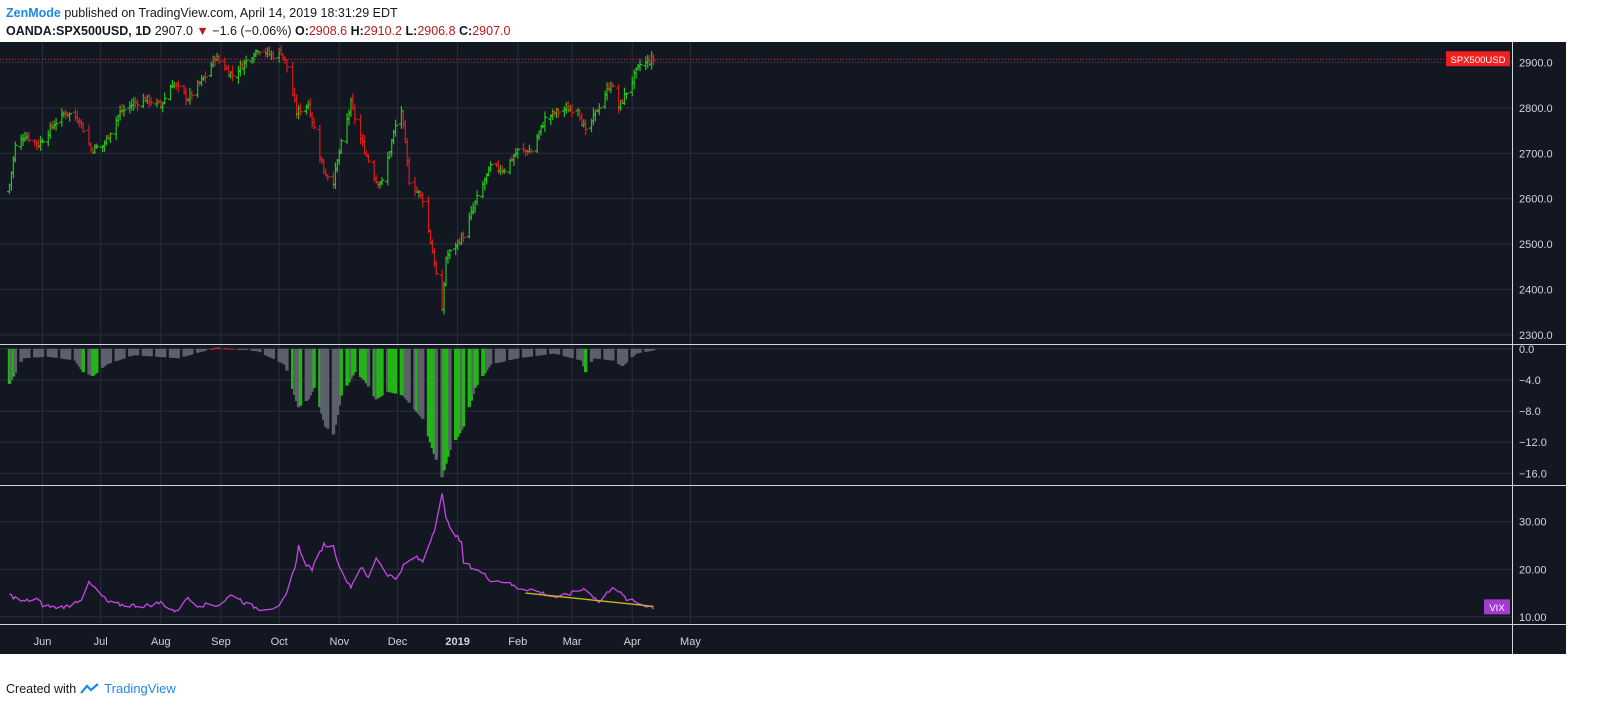 This screenshot has width=1615, height=709. What do you see at coordinates (332, 553) in the screenshot?
I see `vix-pane` at bounding box center [332, 553].